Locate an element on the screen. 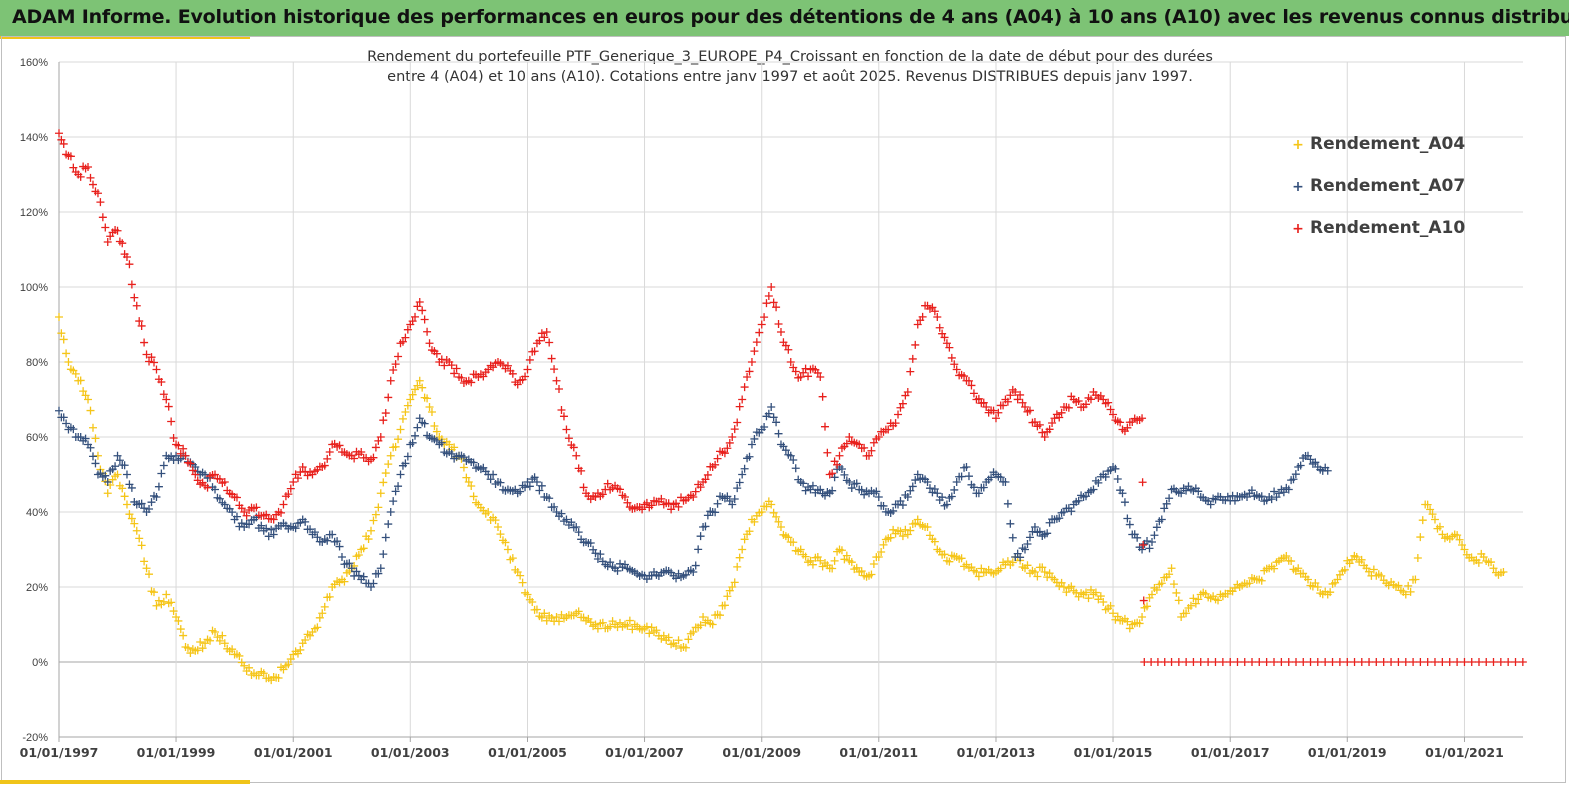 The height and width of the screenshot is (785, 1569). y-tick-label: 100% is located at coordinates (34, 288).